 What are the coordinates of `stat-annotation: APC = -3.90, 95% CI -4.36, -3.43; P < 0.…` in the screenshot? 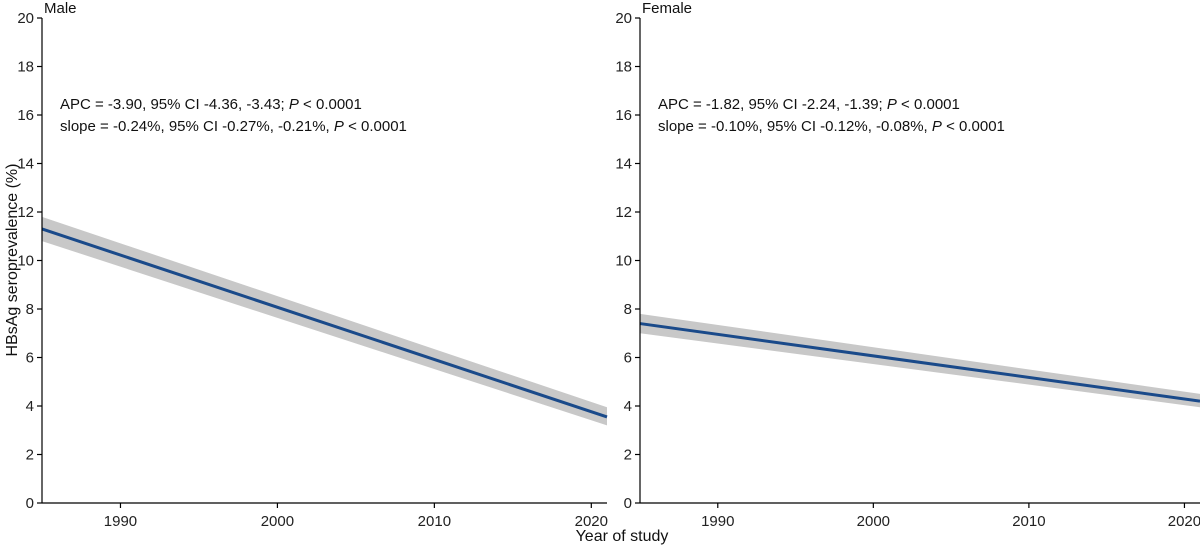 It's located at (211, 104).